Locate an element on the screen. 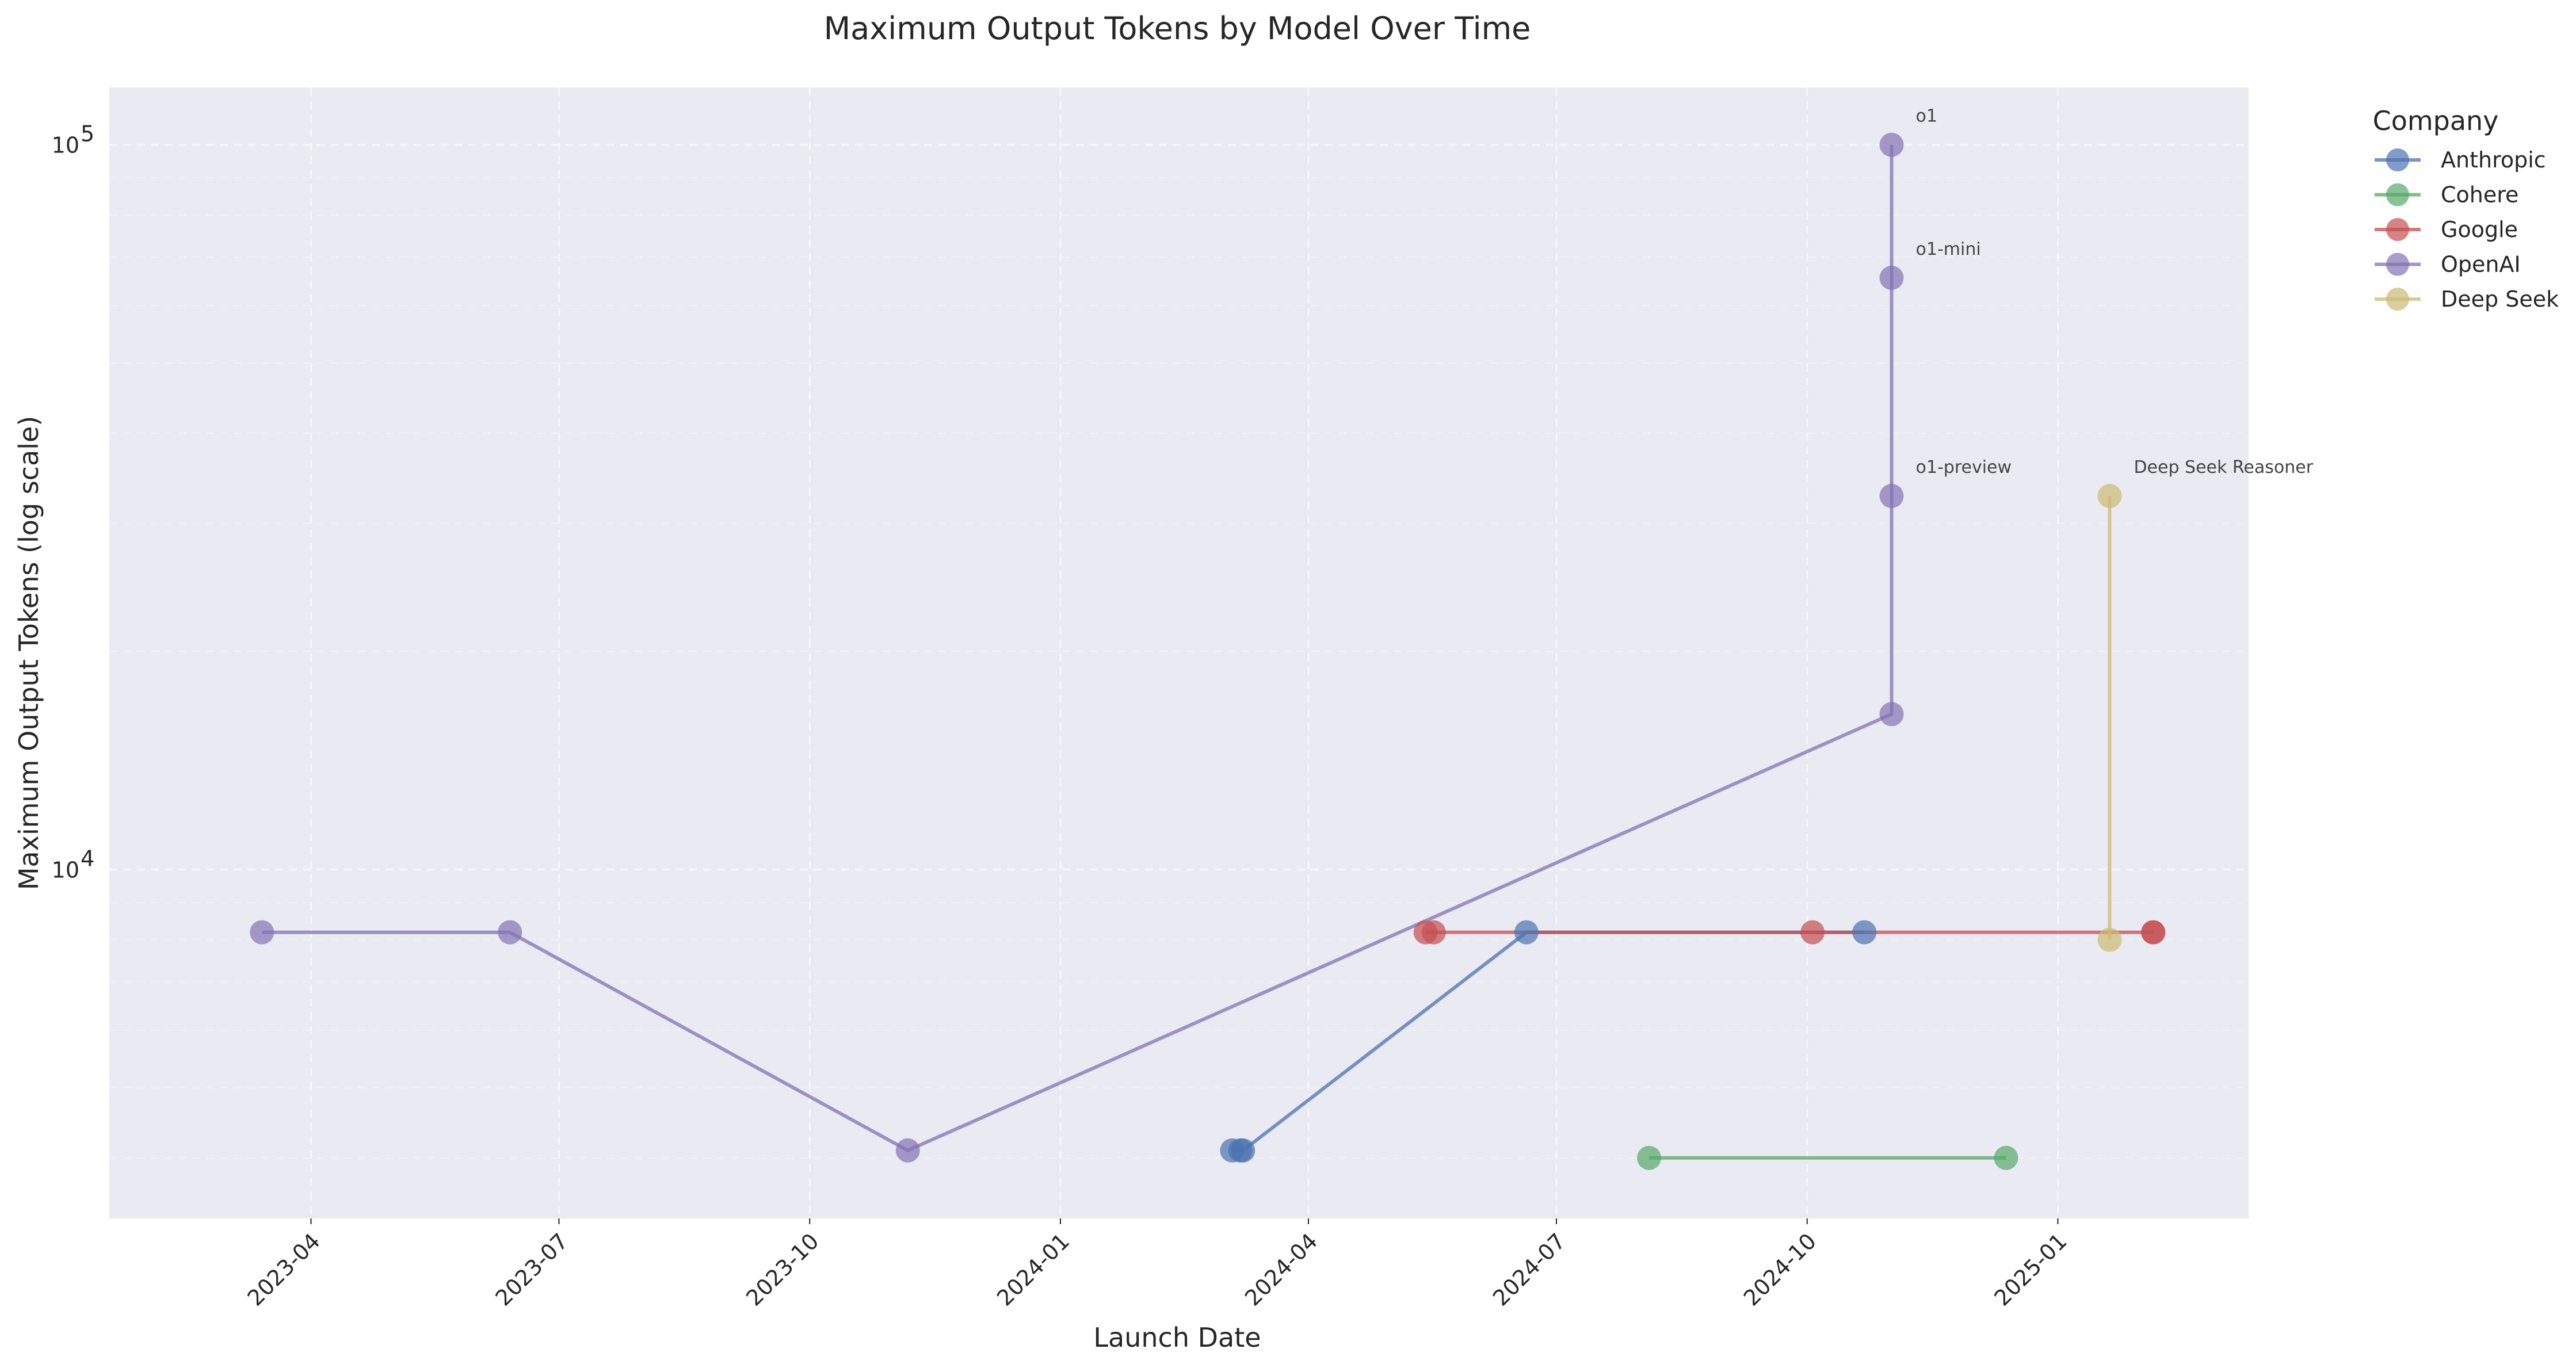 This screenshot has height=1364, width=2576. legend-label-cohere: Cohere is located at coordinates (2479, 195).